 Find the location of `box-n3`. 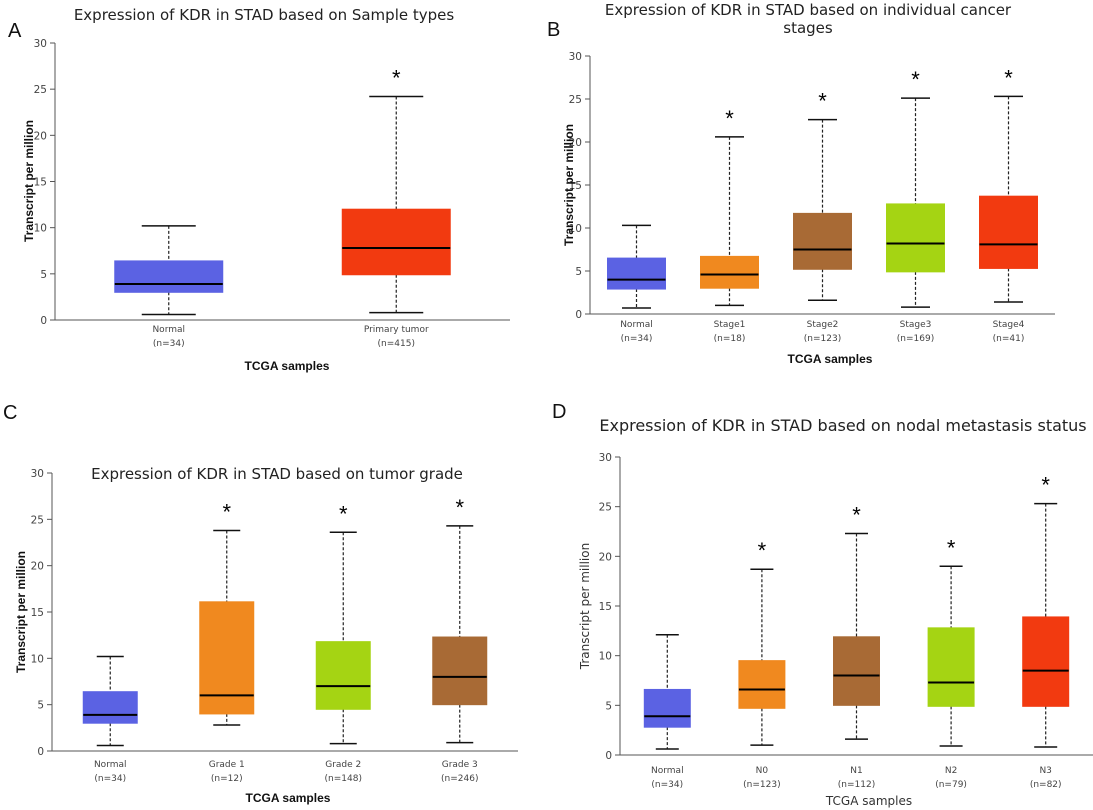

box-n3 is located at coordinates (1046, 661).